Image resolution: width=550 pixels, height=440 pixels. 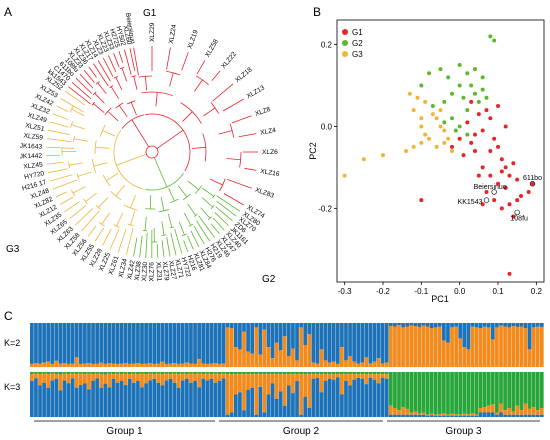 I want to click on legend-label: G3, so click(x=357, y=54).